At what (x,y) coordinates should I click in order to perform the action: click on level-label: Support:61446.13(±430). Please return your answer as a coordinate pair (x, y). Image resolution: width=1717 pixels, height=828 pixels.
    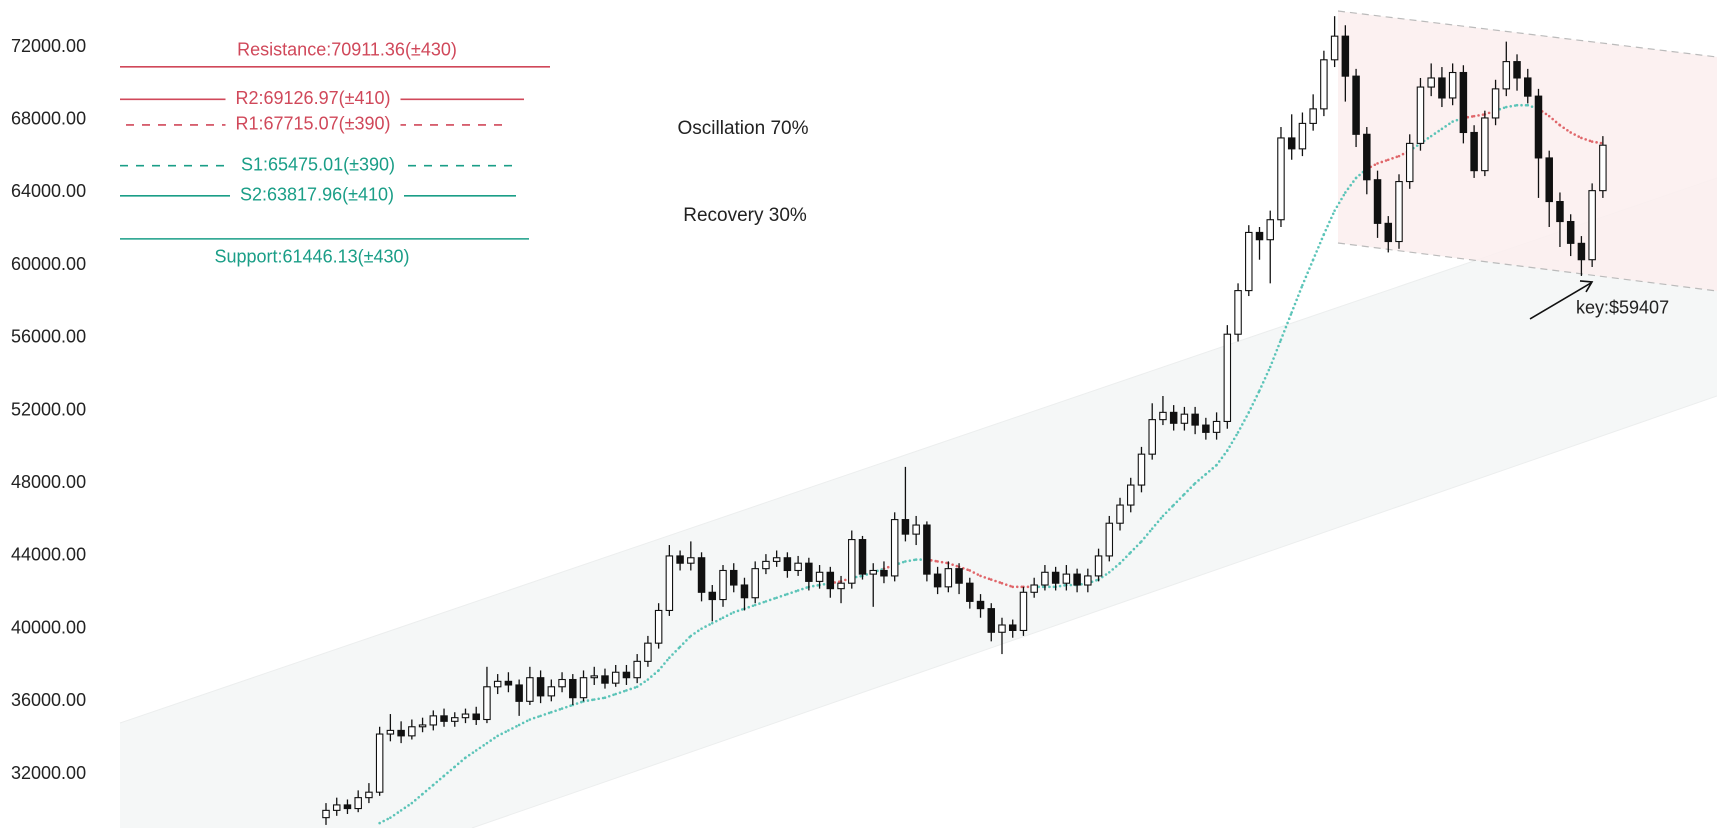
    Looking at the image, I should click on (311, 257).